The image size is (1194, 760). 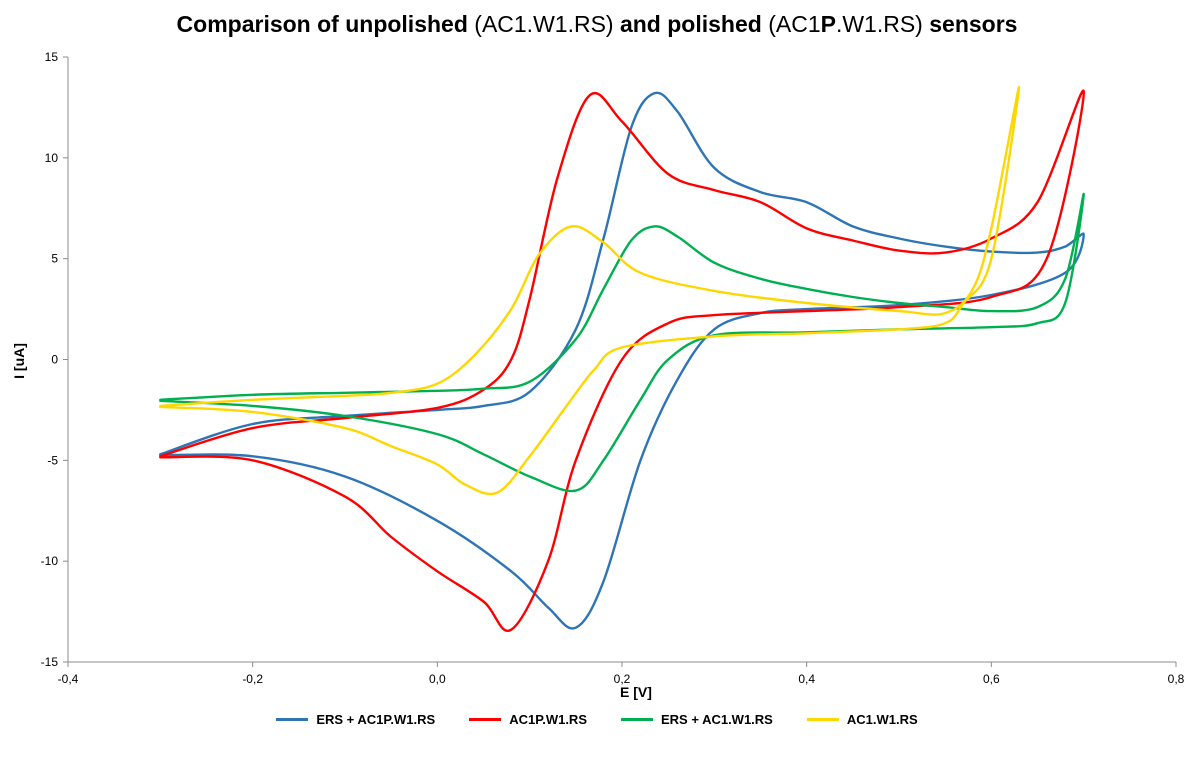 What do you see at coordinates (19, 361) in the screenshot?
I see `y-axis-label: I [uA]` at bounding box center [19, 361].